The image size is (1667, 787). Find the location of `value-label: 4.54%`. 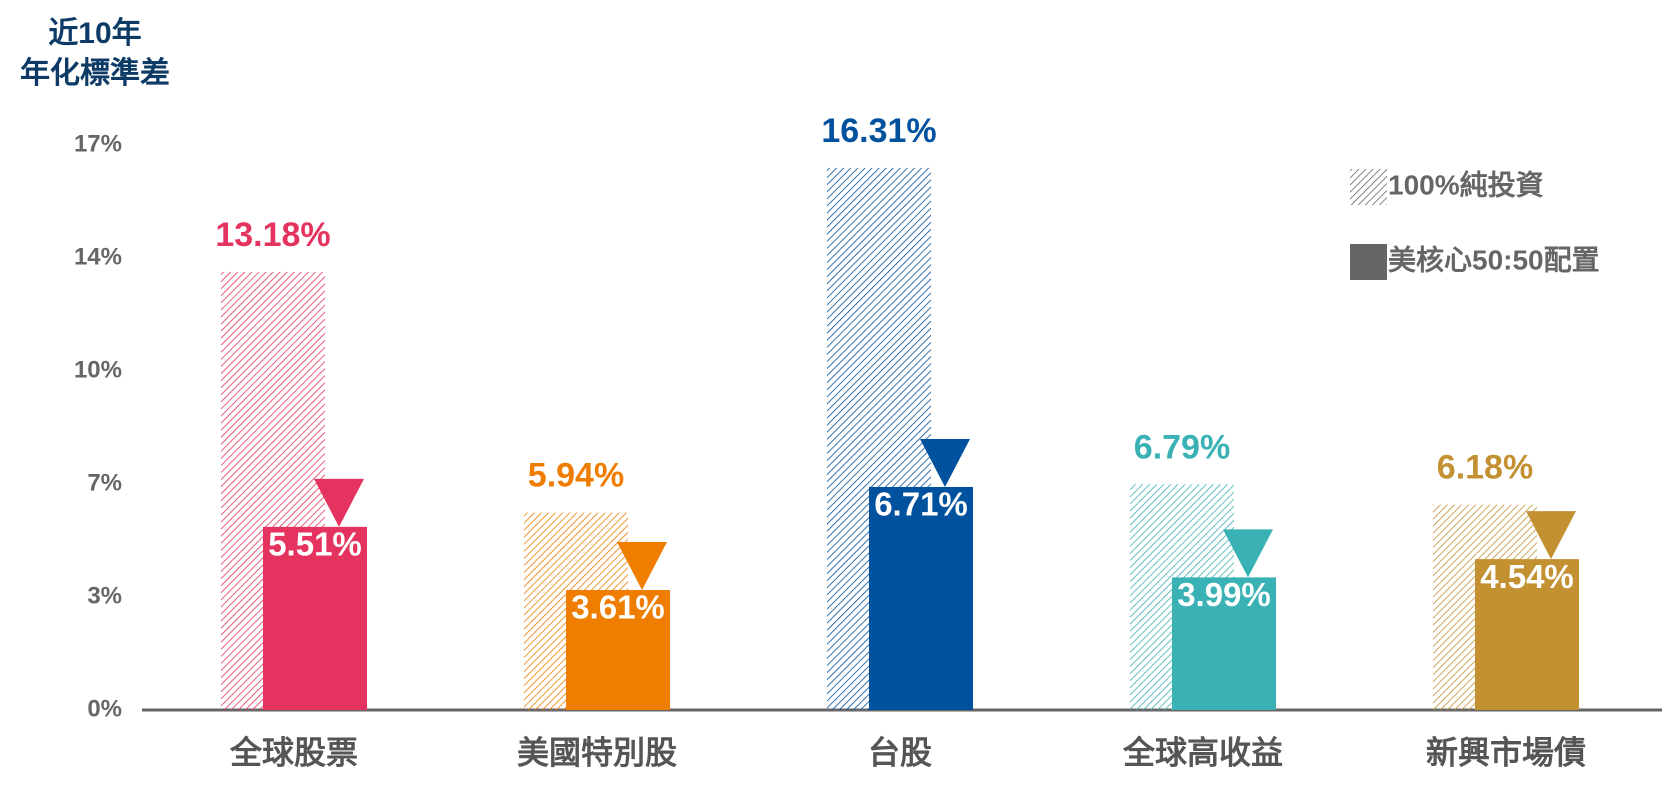

value-label: 4.54% is located at coordinates (1527, 576).